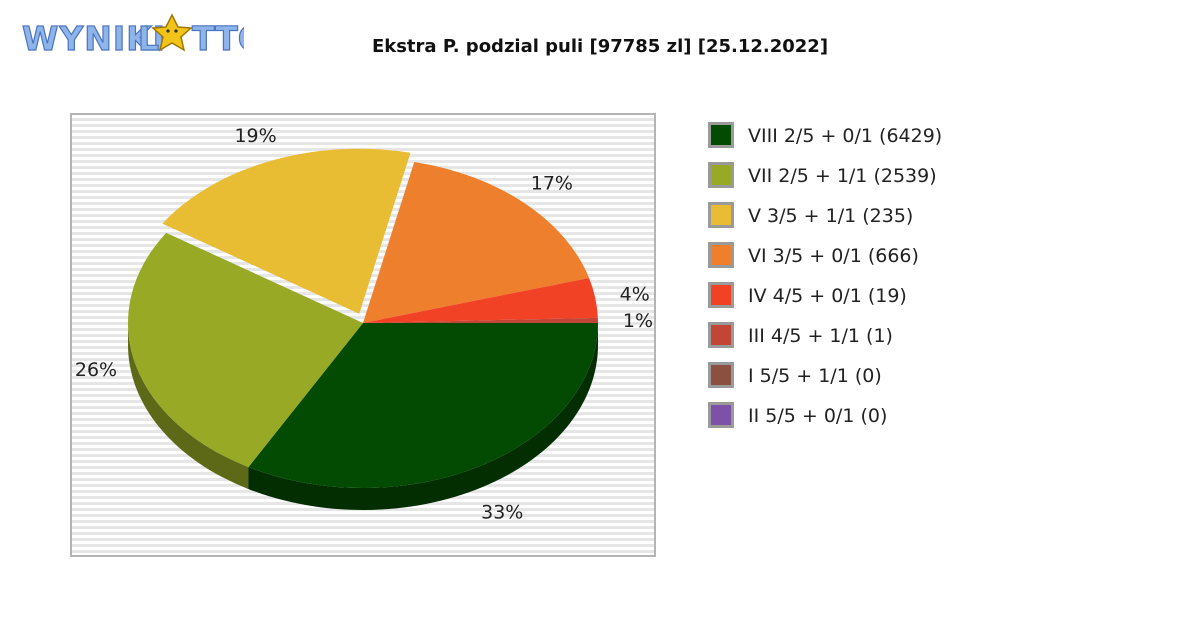 Image resolution: width=1200 pixels, height=630 pixels. Describe the element at coordinates (815, 376) in the screenshot. I see `legend-label: I 5/5 + 1/1 (0)` at that location.